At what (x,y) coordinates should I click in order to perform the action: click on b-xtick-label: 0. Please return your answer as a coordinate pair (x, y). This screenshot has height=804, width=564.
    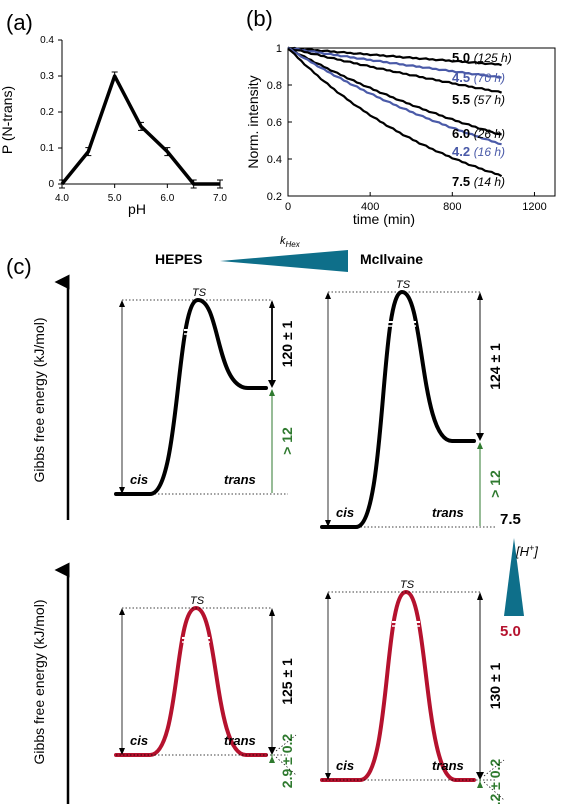
    Looking at the image, I should click on (288, 207).